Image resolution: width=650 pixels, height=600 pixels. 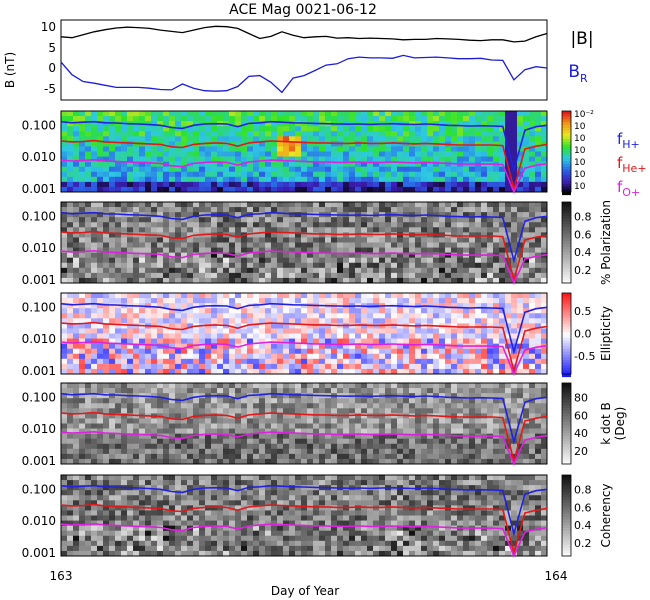 What do you see at coordinates (566, 336) in the screenshot?
I see `ellipticity-colorbar-step` at bounding box center [566, 336].